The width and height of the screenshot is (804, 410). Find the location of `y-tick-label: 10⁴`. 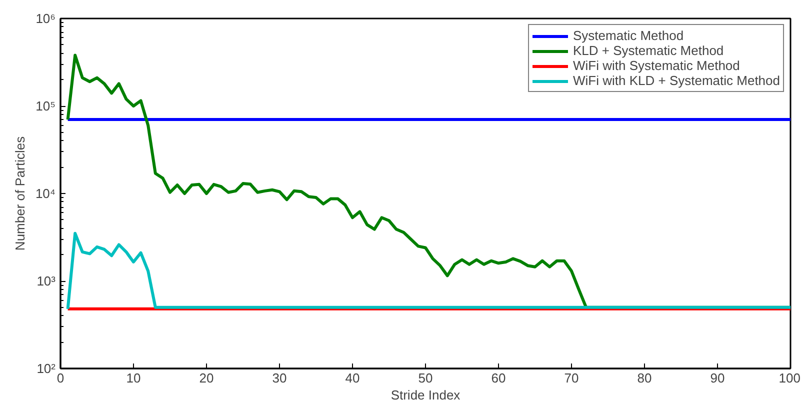

y-tick-label: 10⁴ is located at coordinates (45, 193).